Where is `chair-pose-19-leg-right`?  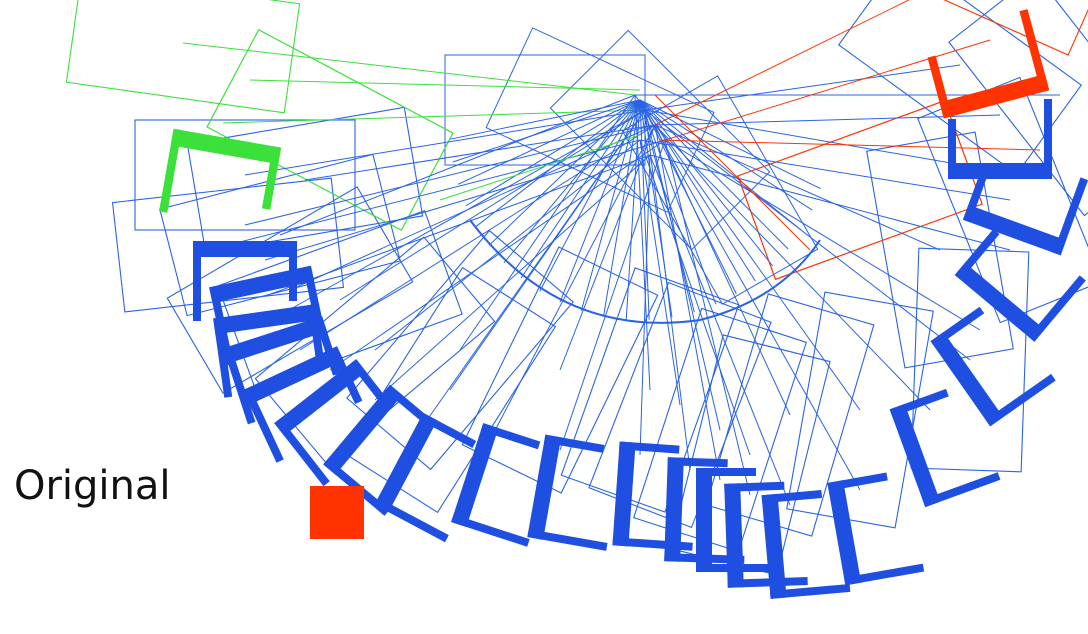
chair-pose-19-leg-right is located at coordinates (977, 254).